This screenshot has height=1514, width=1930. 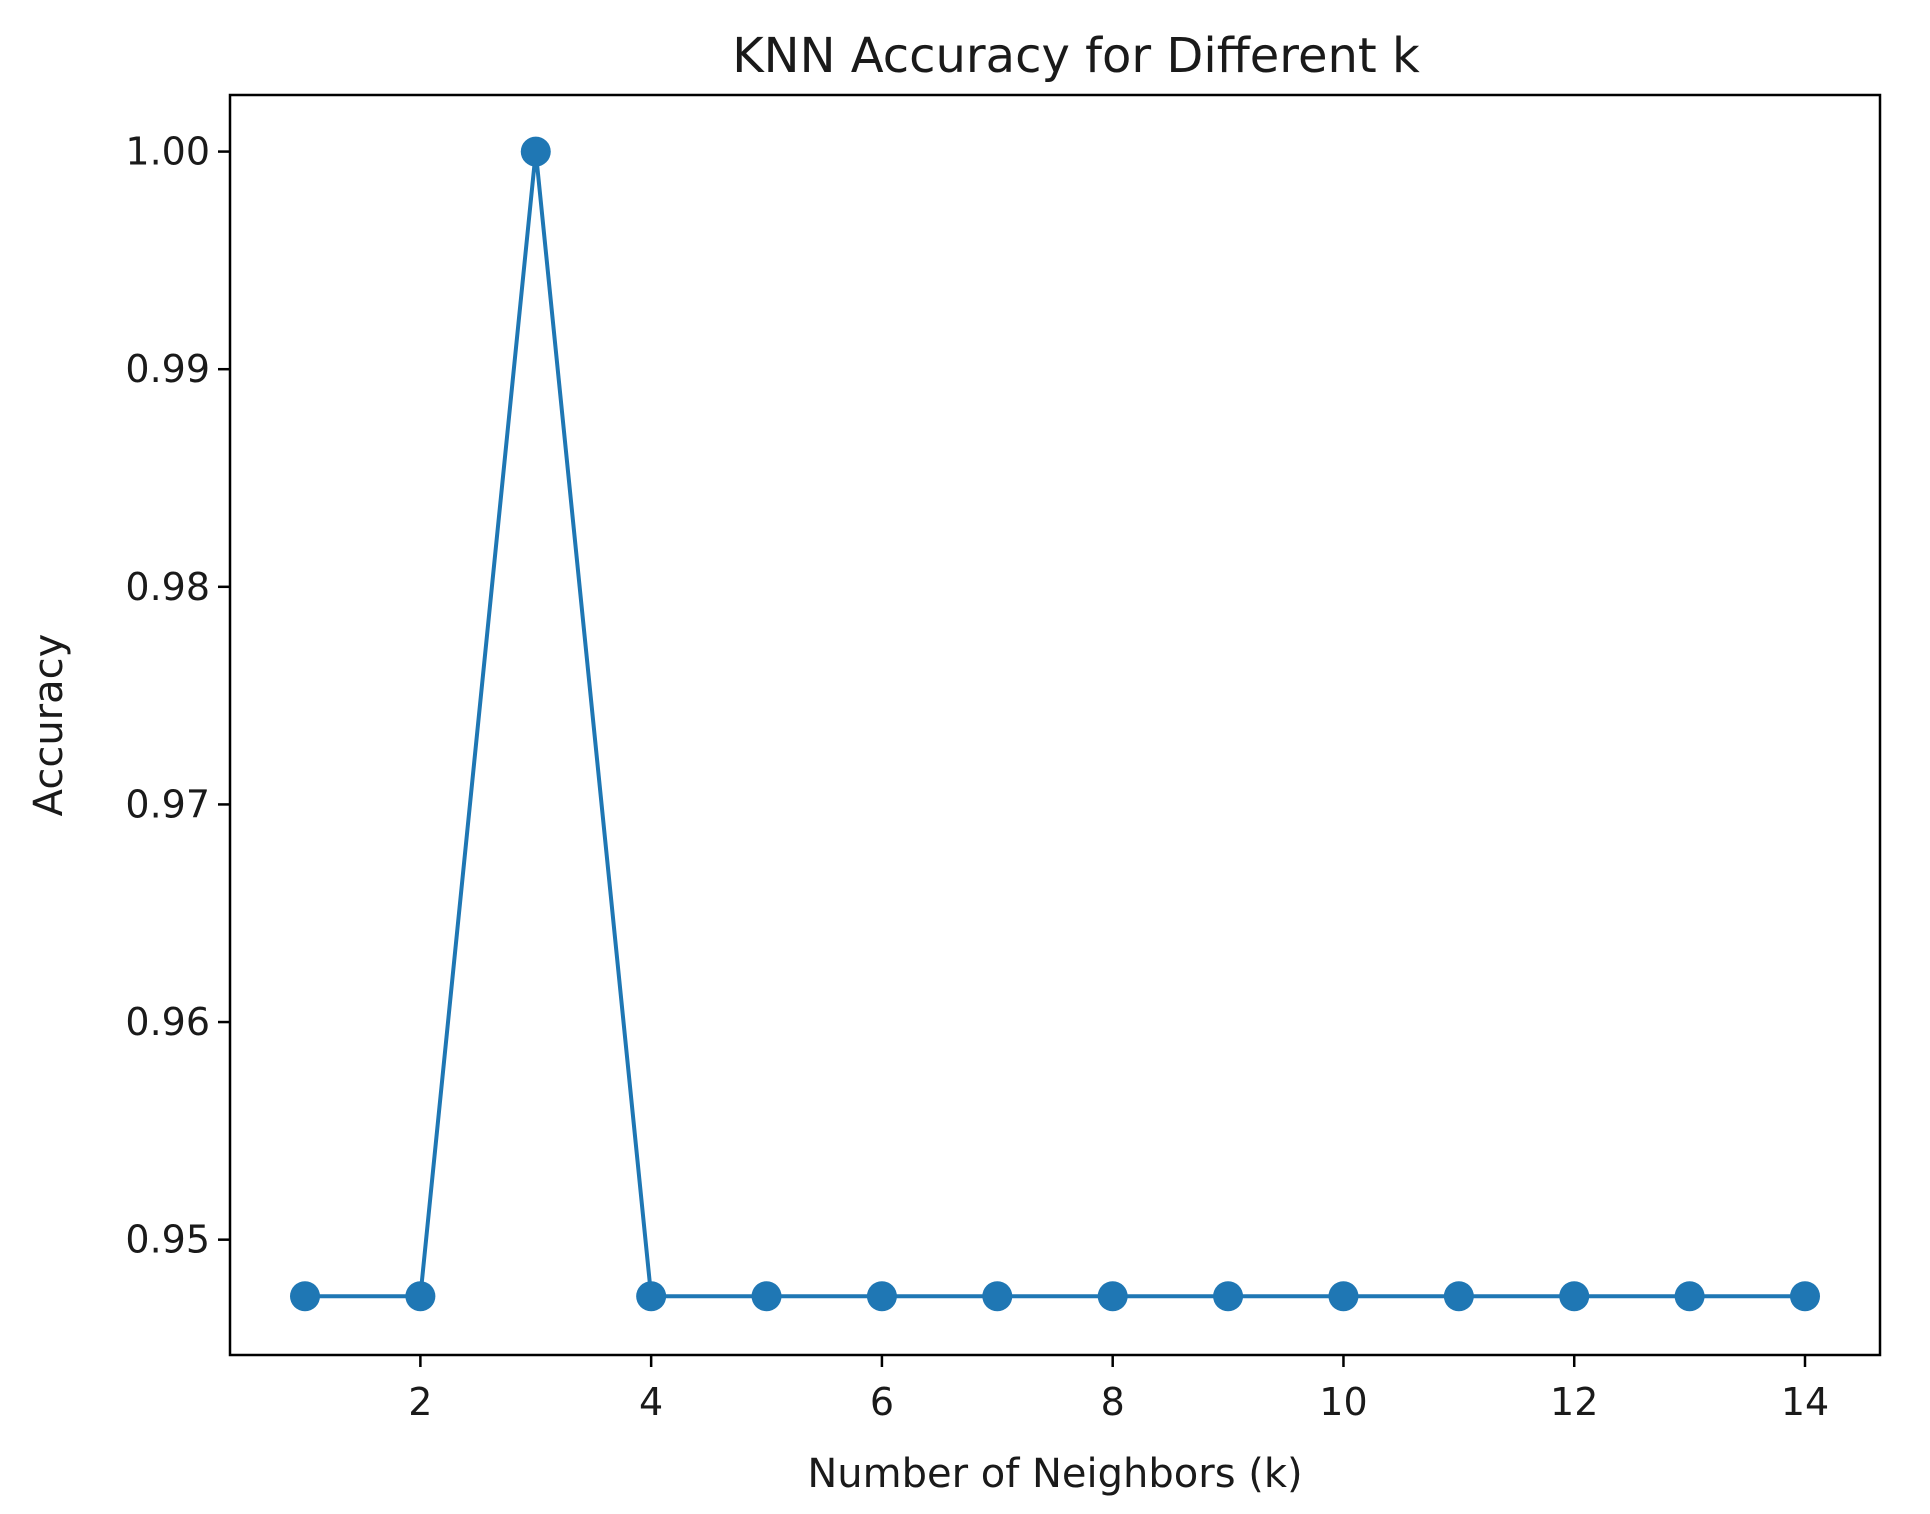 What do you see at coordinates (1076, 56) in the screenshot?
I see `chart-title: KNN Accuracy for Different k` at bounding box center [1076, 56].